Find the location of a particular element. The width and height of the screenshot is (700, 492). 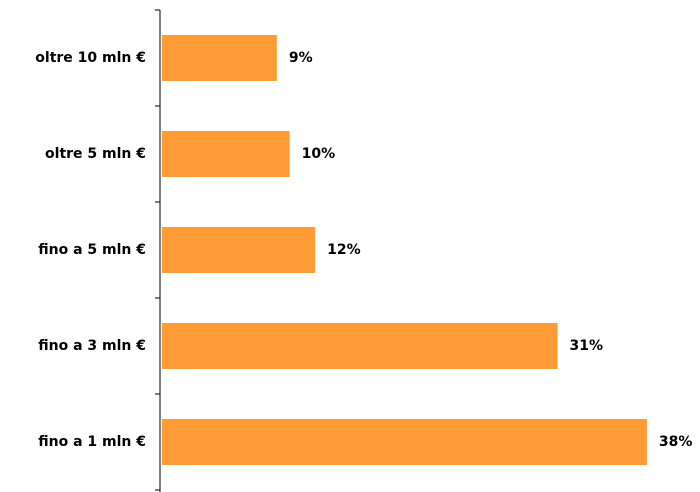

y-tick-label: fino a 1 mln € is located at coordinates (92, 442).